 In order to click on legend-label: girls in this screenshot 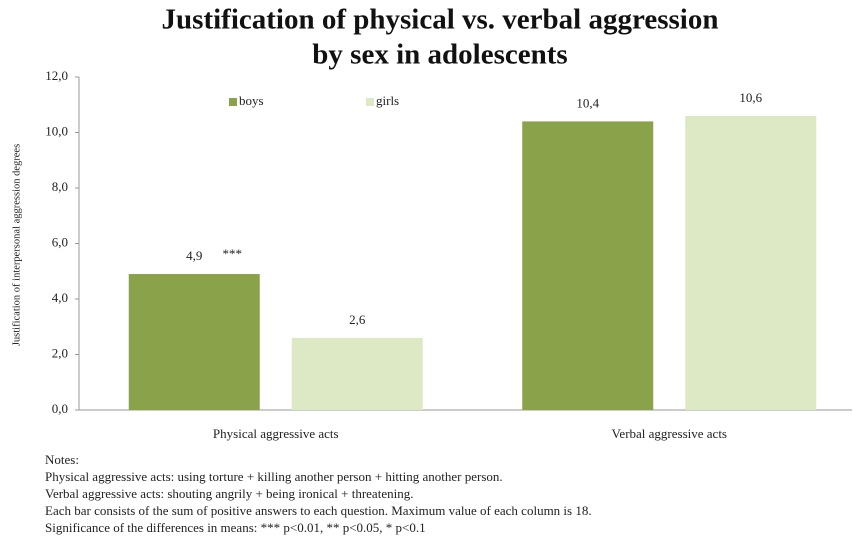, I will do `click(387, 100)`.